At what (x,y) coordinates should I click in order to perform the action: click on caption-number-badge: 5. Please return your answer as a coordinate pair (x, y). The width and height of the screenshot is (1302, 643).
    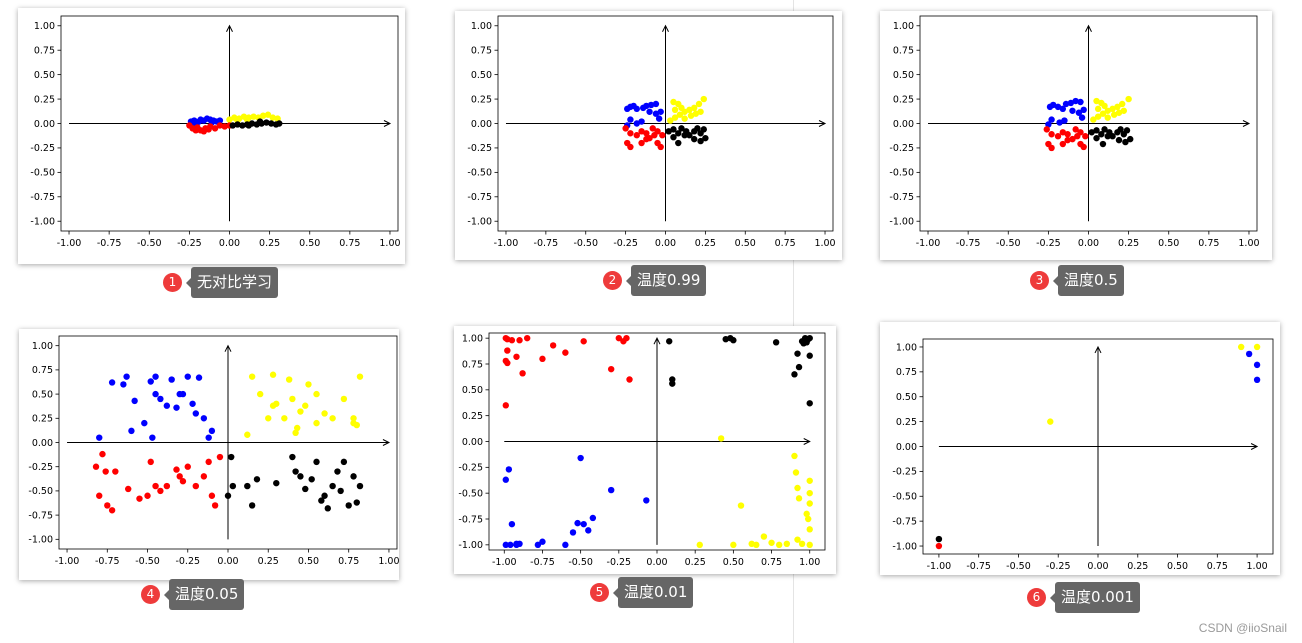
    Looking at the image, I should click on (599, 592).